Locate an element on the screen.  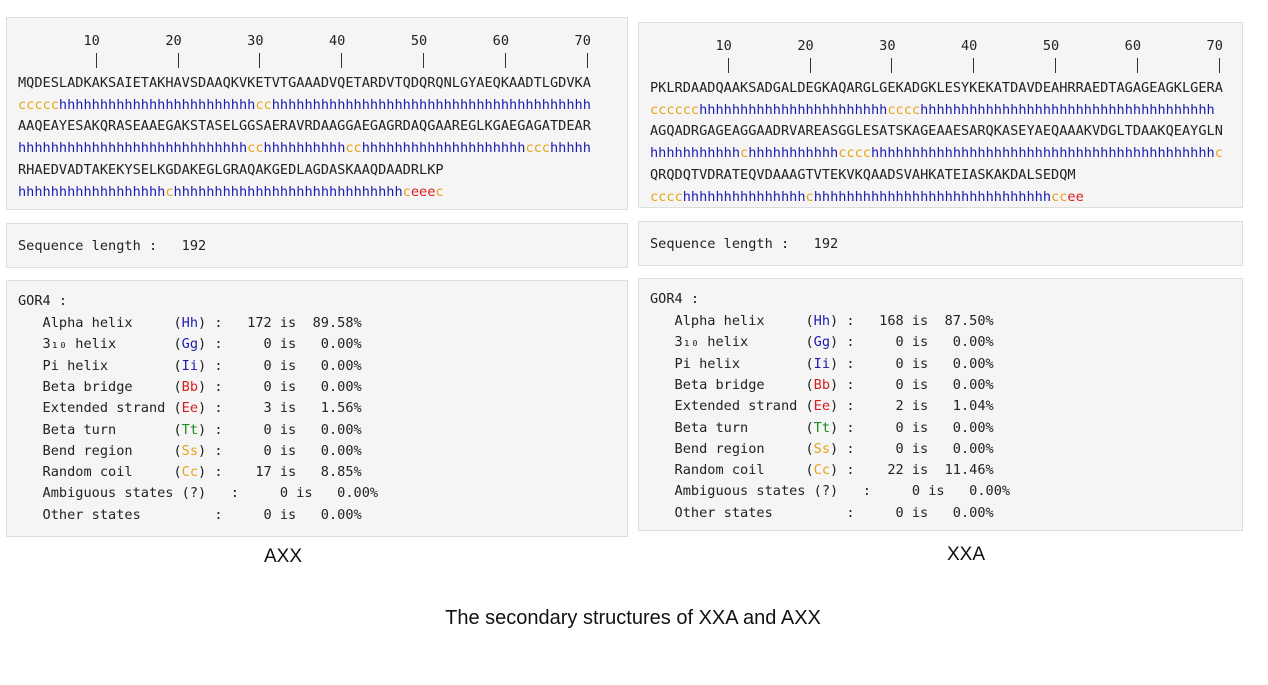
state-percent: 1.04% is located at coordinates (973, 406).